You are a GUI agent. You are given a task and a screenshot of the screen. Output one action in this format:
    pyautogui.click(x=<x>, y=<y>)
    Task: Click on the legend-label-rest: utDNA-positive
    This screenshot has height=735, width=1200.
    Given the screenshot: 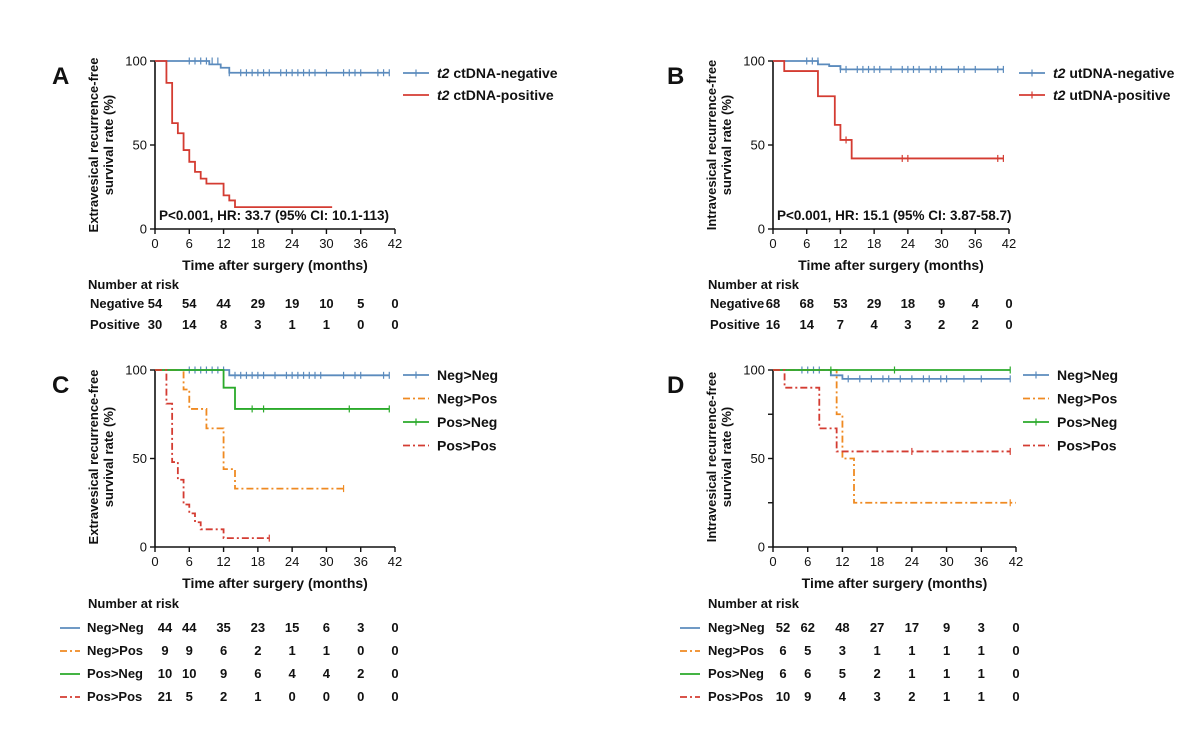 What is the action you would take?
    pyautogui.click(x=1117, y=95)
    